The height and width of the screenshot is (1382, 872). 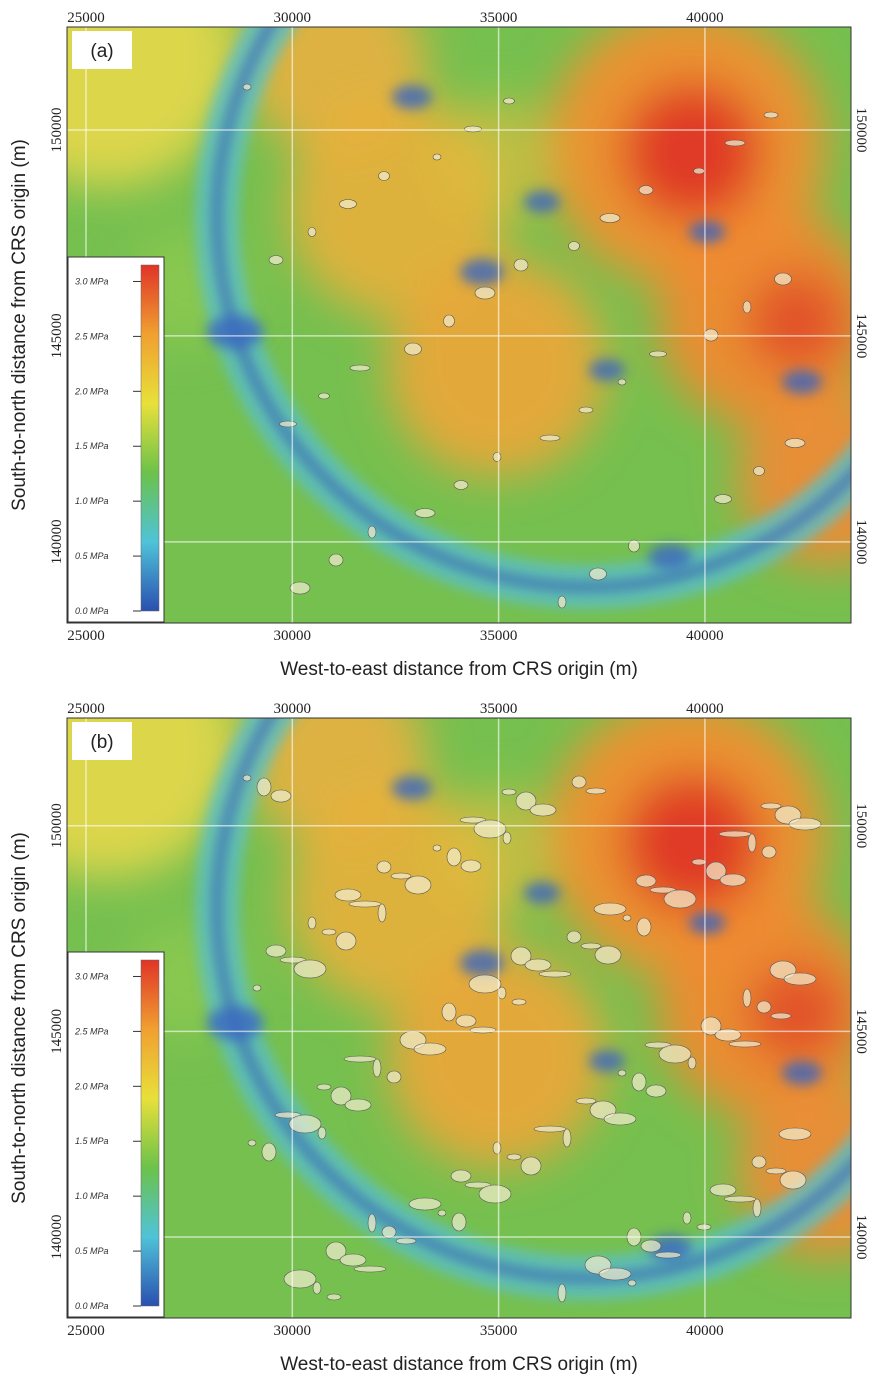 I want to click on colorbar-tick-label: 1.5 MPa, so click(x=92, y=446).